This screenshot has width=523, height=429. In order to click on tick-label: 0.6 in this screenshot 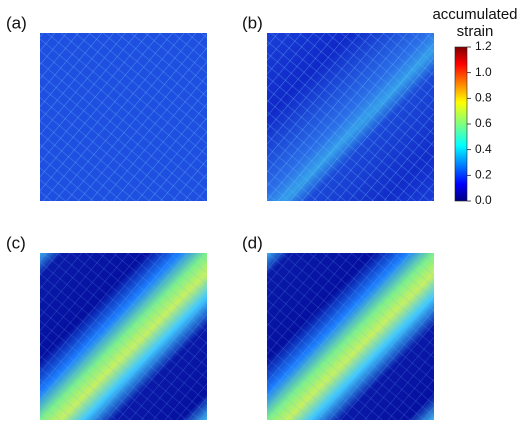, I will do `click(483, 123)`.